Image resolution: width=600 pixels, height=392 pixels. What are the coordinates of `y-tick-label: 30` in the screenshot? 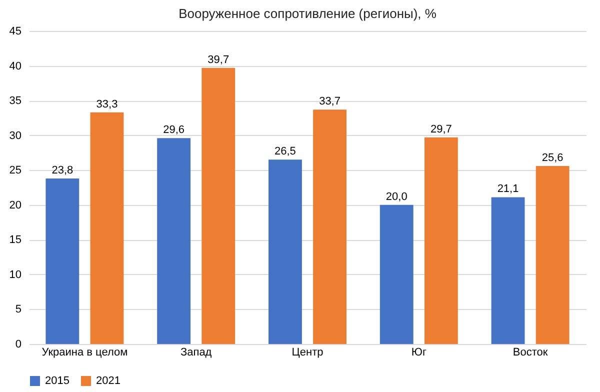 It's located at (15, 136).